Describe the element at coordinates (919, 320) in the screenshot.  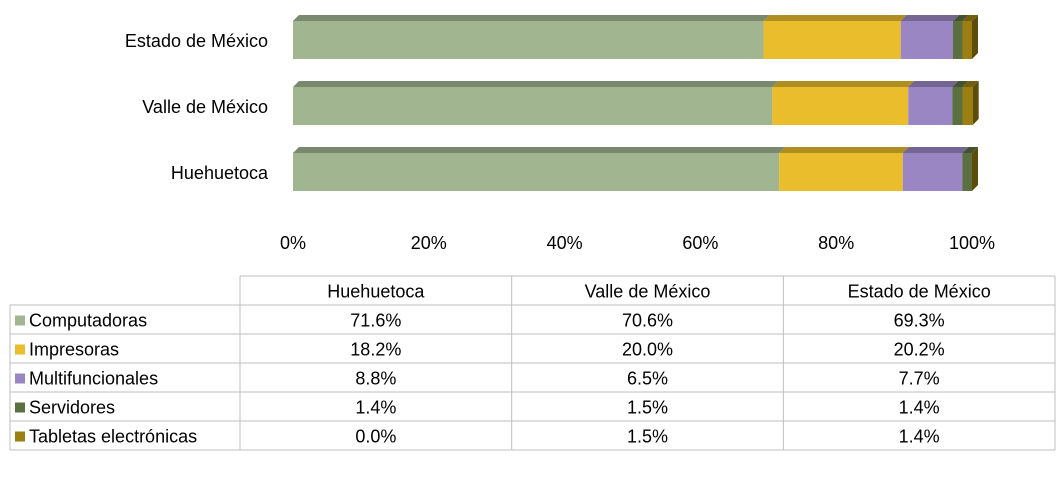
I see `table-cell: 69.3%` at that location.